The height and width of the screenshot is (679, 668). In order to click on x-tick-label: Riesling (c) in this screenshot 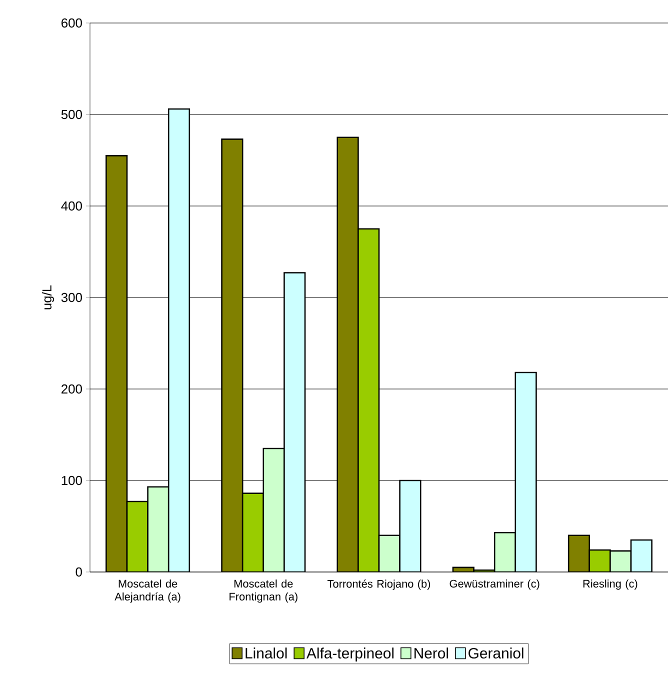, I will do `click(610, 585)`.